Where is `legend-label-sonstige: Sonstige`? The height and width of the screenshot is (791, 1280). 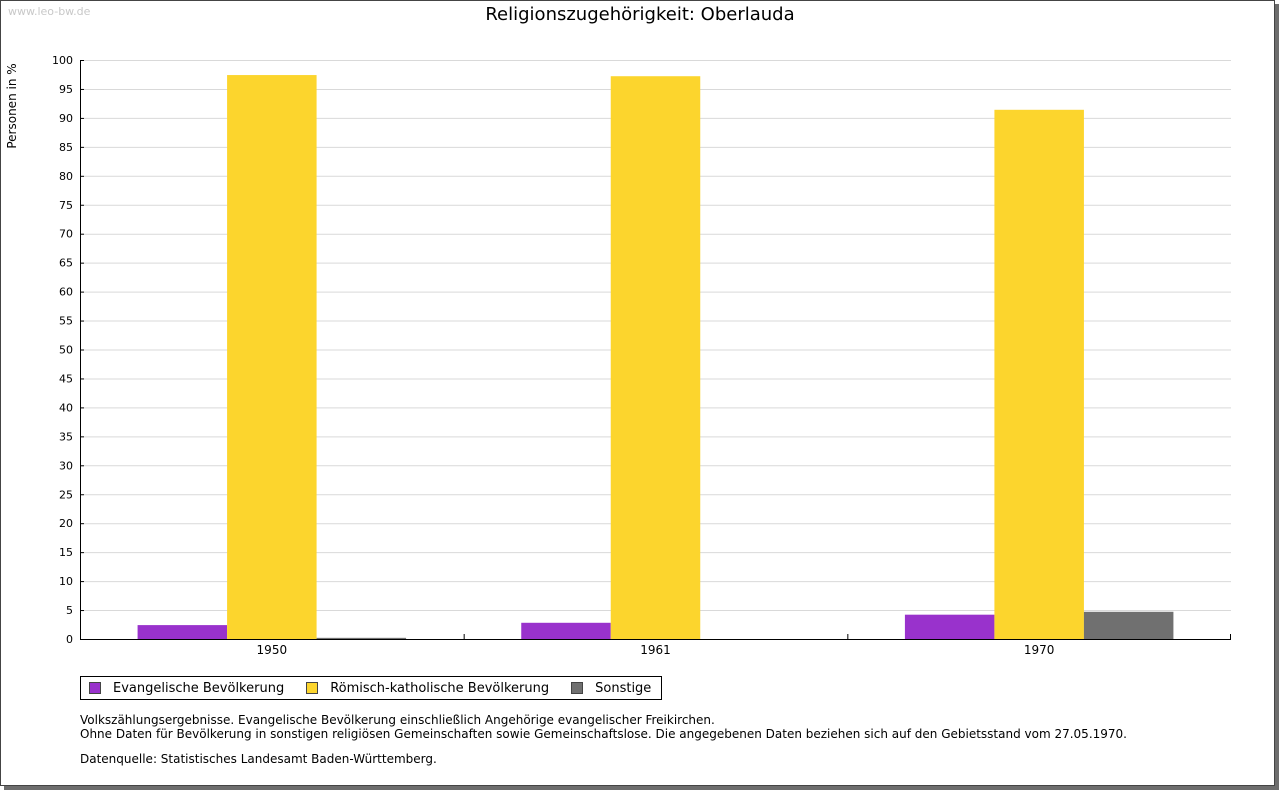 legend-label-sonstige: Sonstige is located at coordinates (623, 688).